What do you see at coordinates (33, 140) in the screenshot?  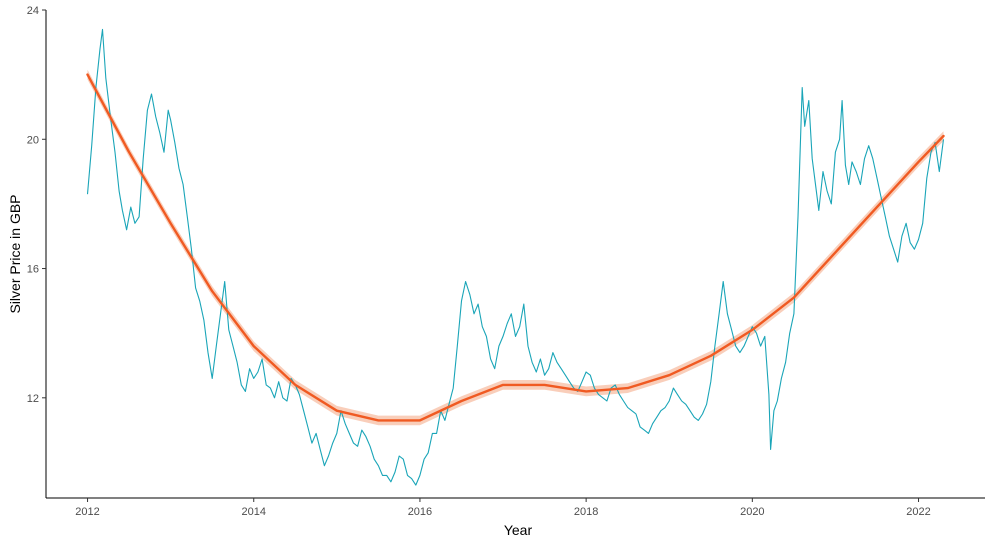 I see `y-tick-label: 20` at bounding box center [33, 140].